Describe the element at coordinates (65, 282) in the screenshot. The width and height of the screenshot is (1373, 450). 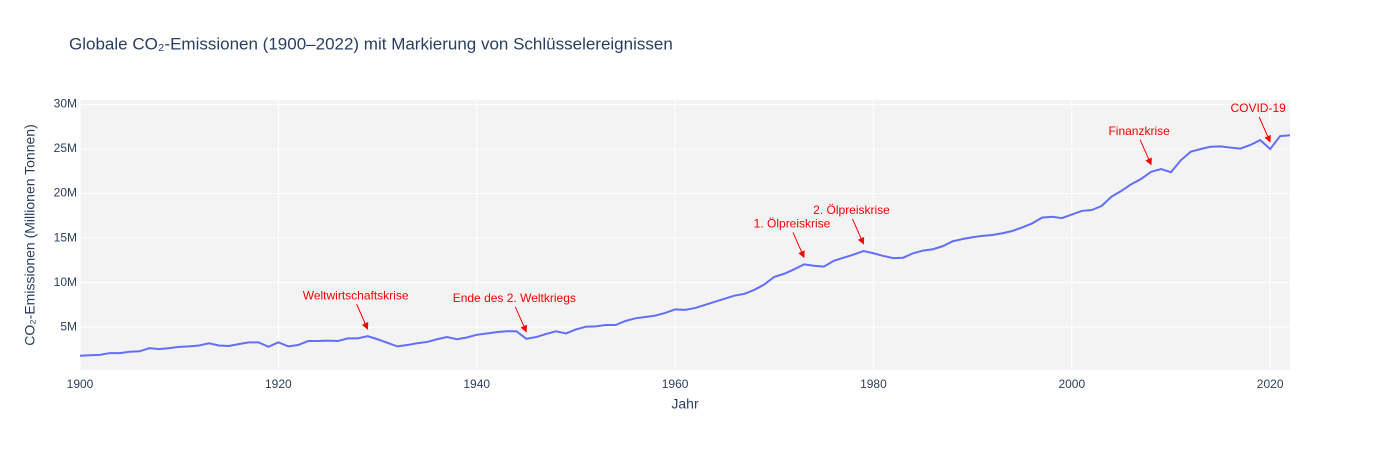
I see `y-tick-label: 10M` at that location.